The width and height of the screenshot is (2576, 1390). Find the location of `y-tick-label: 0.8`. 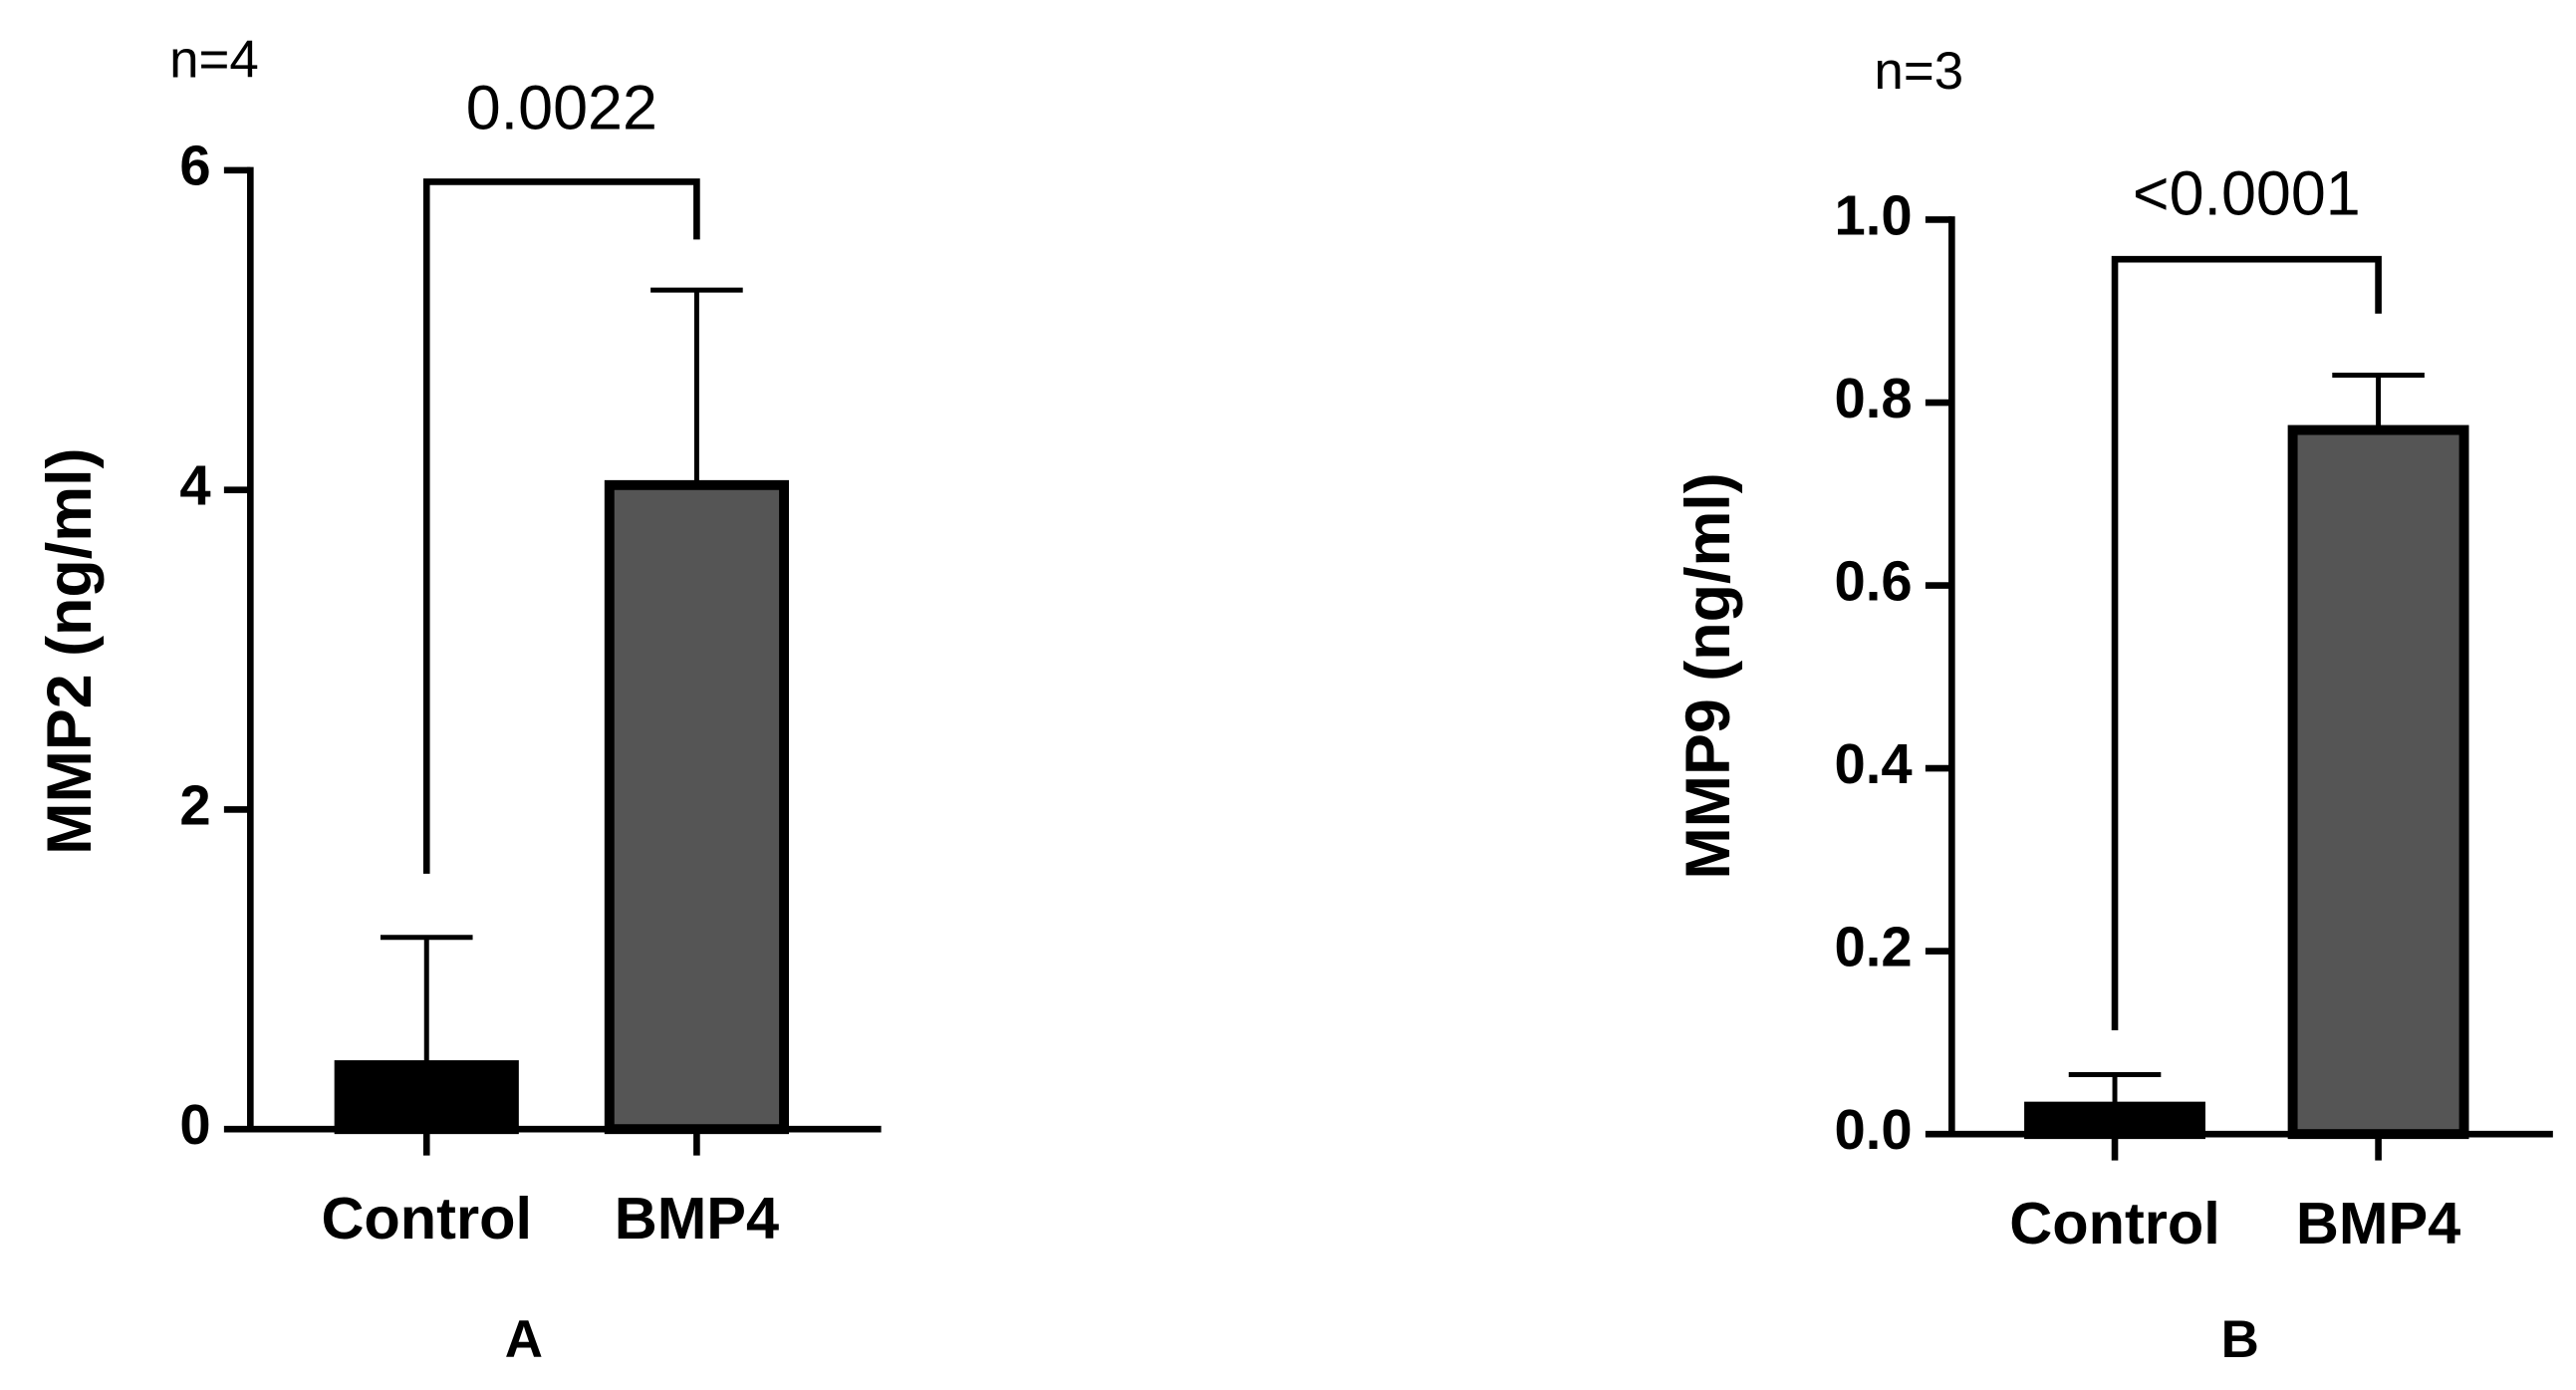

y-tick-label: 0.8 is located at coordinates (1874, 398).